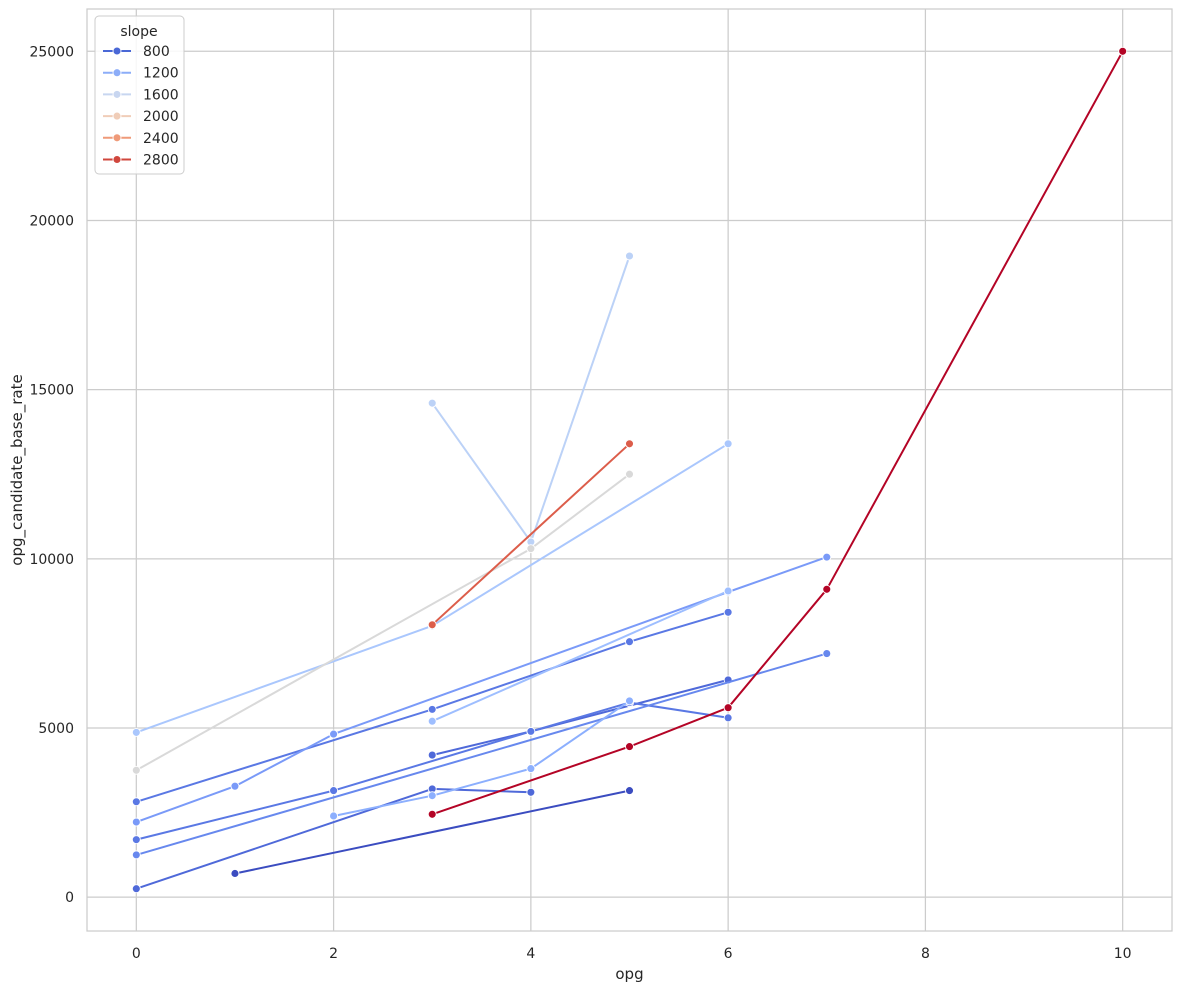 The image size is (1181, 991). What do you see at coordinates (161, 117) in the screenshot?
I see `legend-label: 2000` at bounding box center [161, 117].